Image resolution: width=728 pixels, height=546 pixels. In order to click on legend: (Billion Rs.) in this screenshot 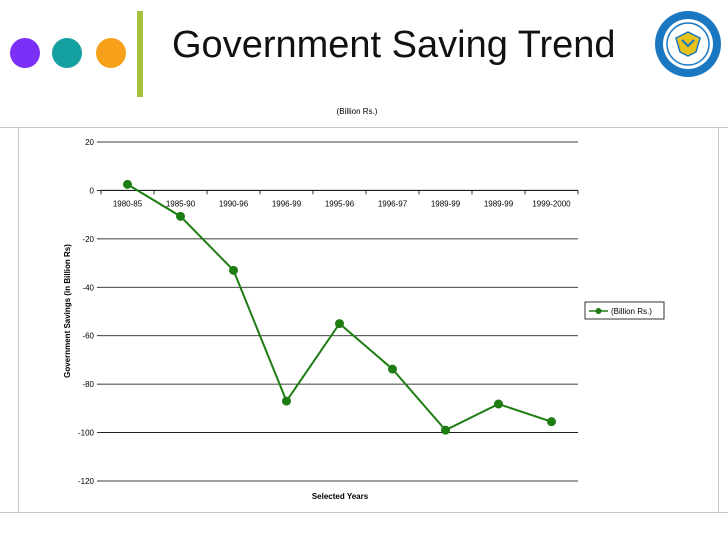, I will do `click(624, 310)`.